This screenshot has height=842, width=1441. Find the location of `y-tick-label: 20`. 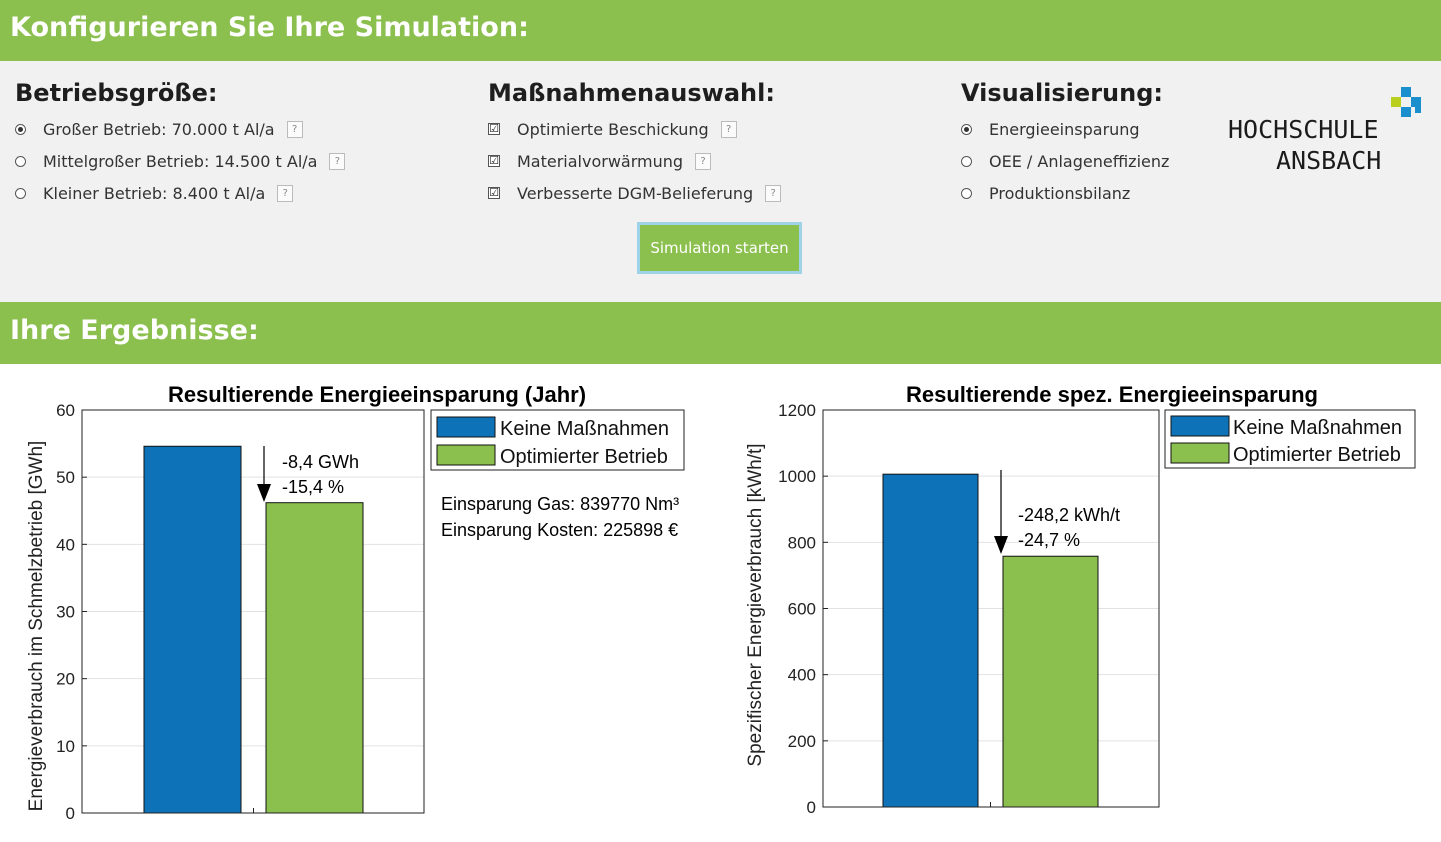

y-tick-label: 20 is located at coordinates (65, 679).